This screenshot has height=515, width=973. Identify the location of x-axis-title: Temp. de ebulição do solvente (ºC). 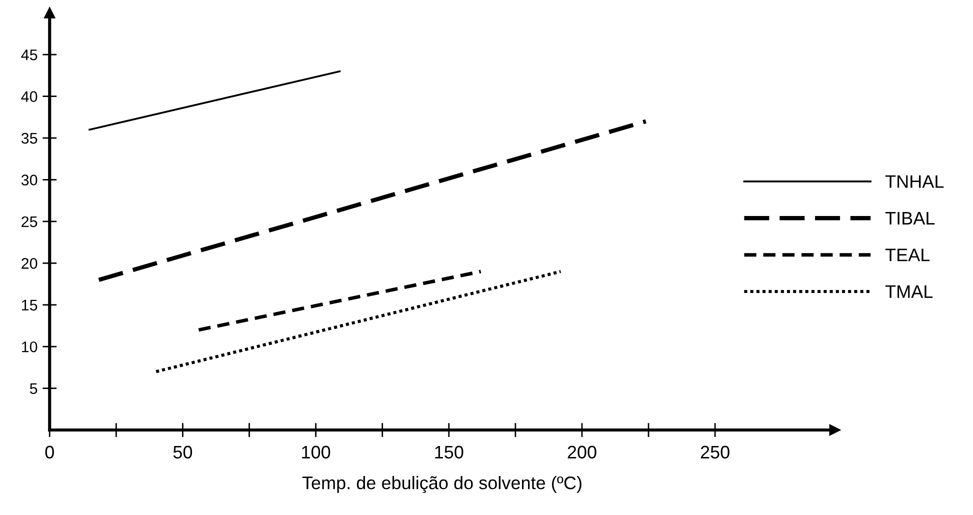
(442, 484).